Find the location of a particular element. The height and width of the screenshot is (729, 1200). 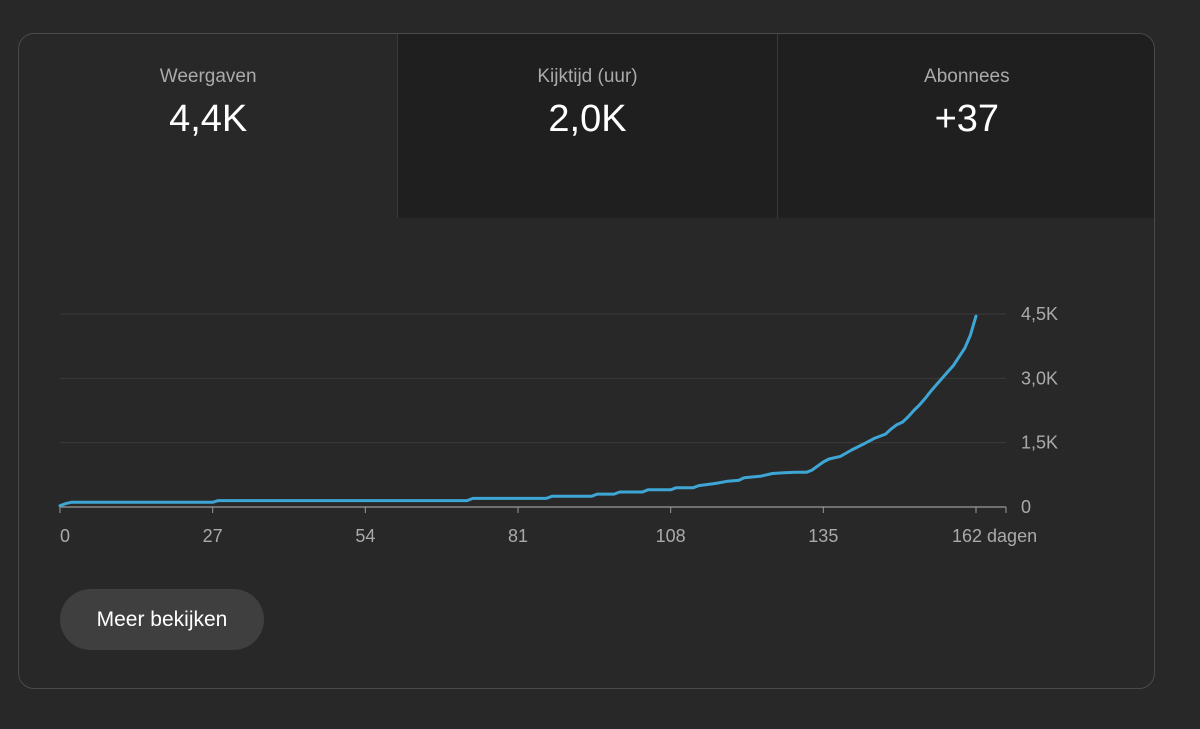

x-tick-label: 108 is located at coordinates (671, 536).